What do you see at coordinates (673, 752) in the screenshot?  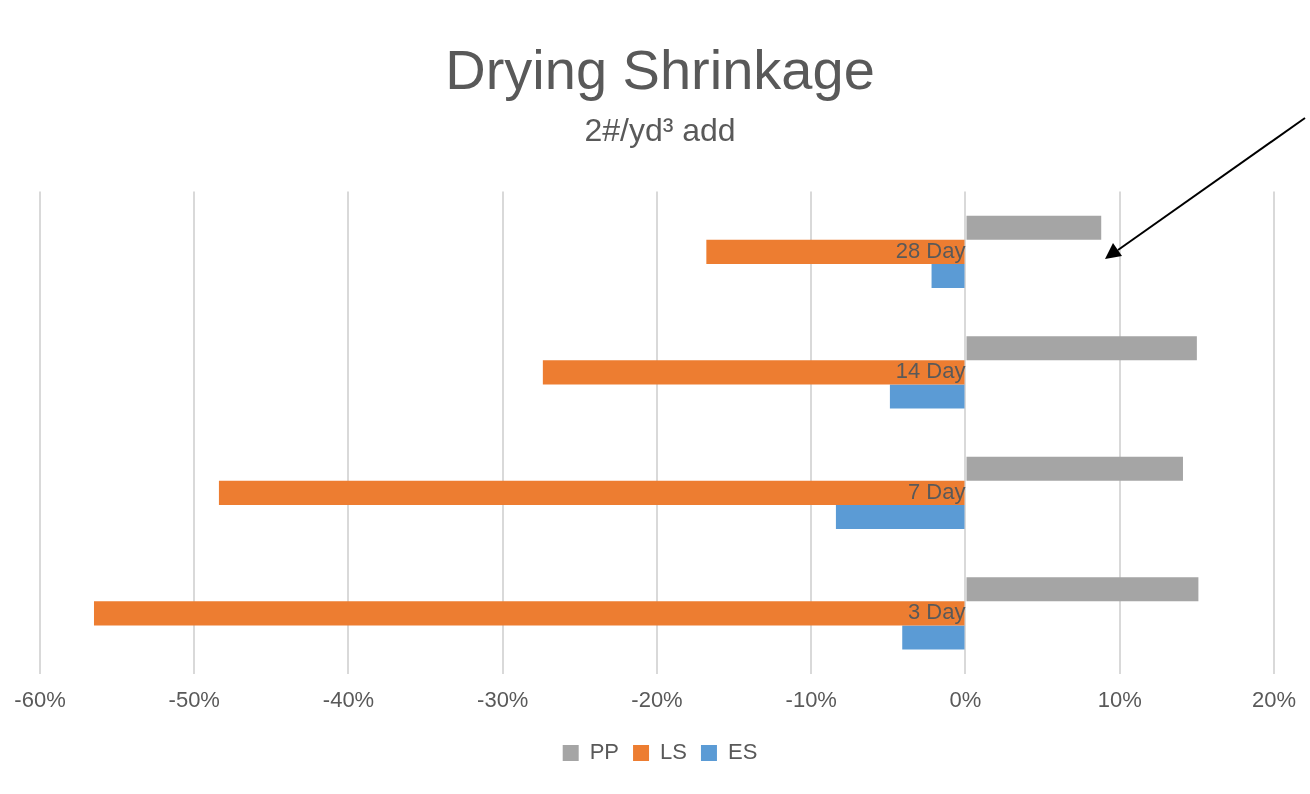 I see `legend-label: LS` at bounding box center [673, 752].